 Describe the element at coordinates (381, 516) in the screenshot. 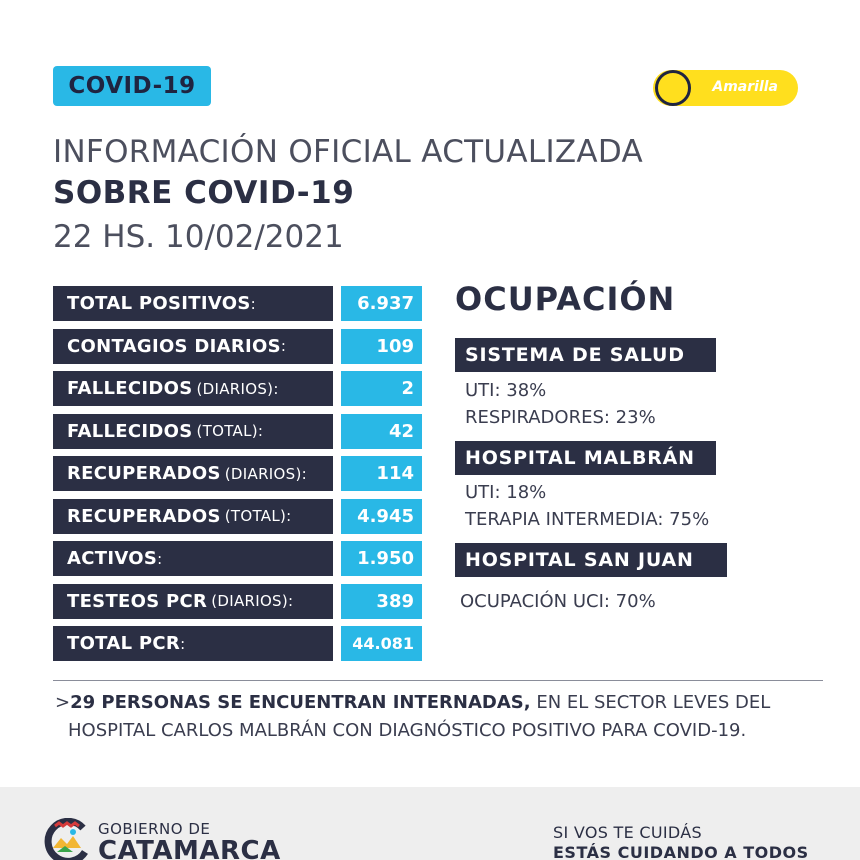

I see `stat-value: 4.945` at that location.